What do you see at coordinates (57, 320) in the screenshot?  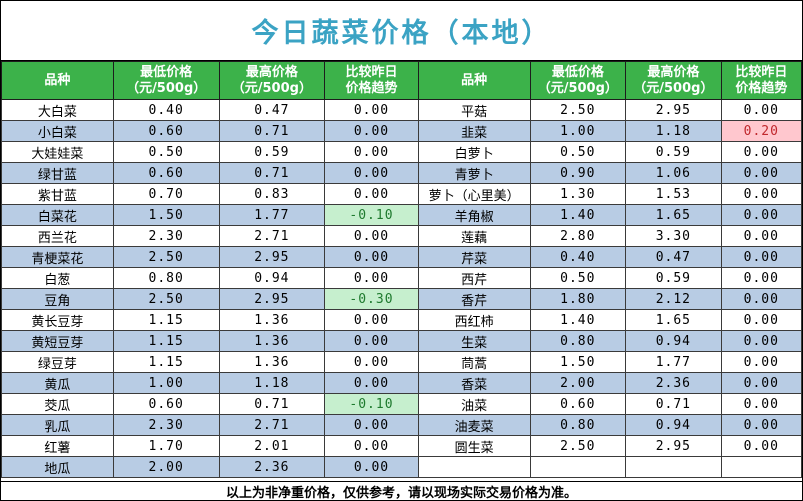 I see `cell-left-name: 黄长豆芽` at bounding box center [57, 320].